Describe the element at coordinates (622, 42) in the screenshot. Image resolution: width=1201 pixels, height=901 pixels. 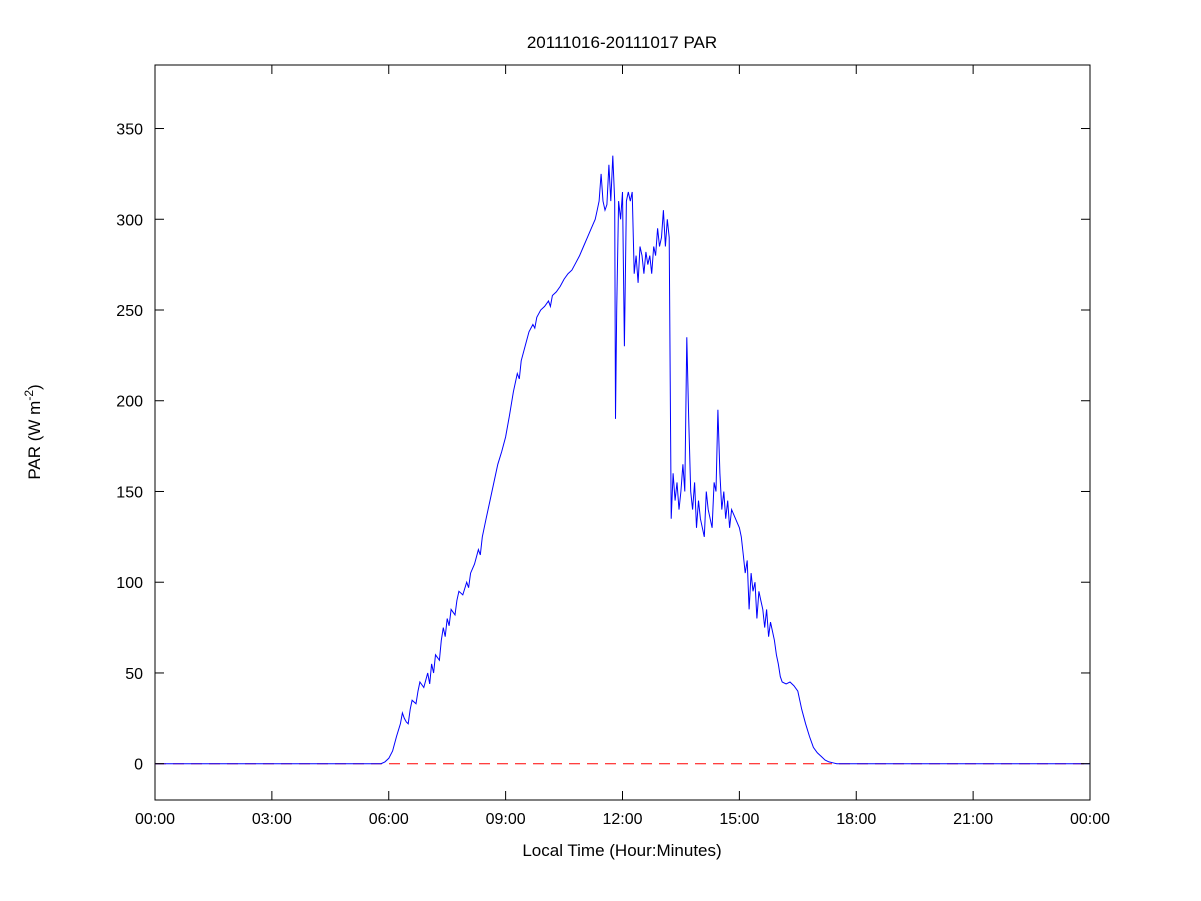
I see `chart-title: 20111016-20111017 PAR` at that location.